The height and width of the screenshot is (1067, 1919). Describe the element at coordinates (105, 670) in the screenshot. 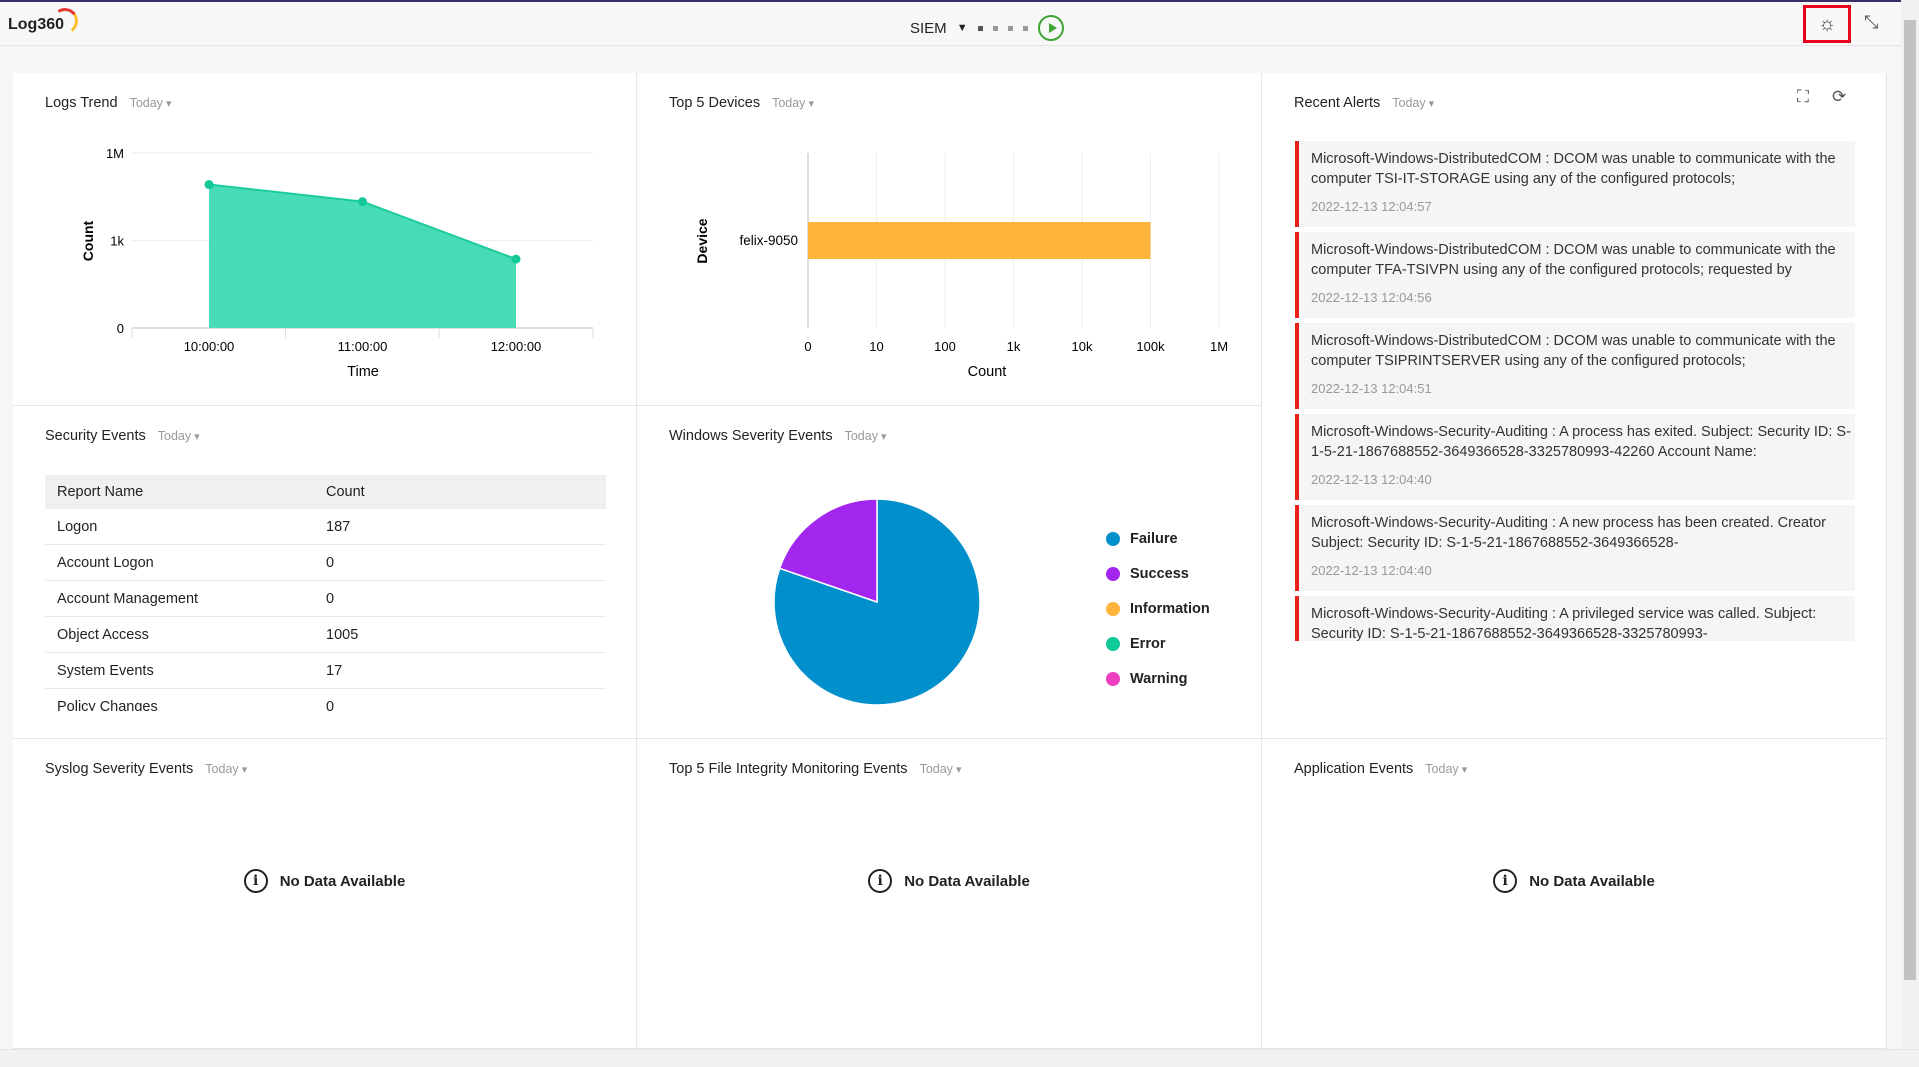

I see `report-name: System Events` at that location.